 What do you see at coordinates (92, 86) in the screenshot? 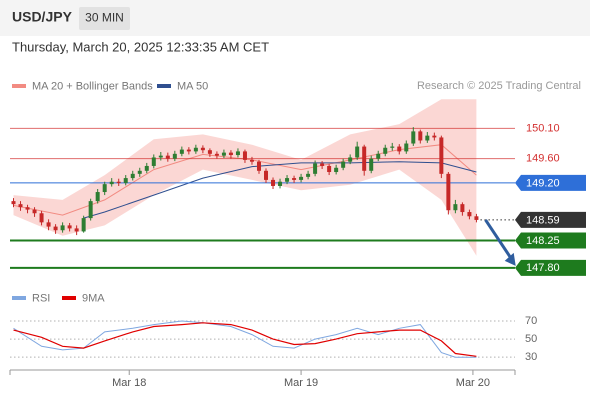
I see `legend-label: MA 20 + Bollinger Bands` at bounding box center [92, 86].